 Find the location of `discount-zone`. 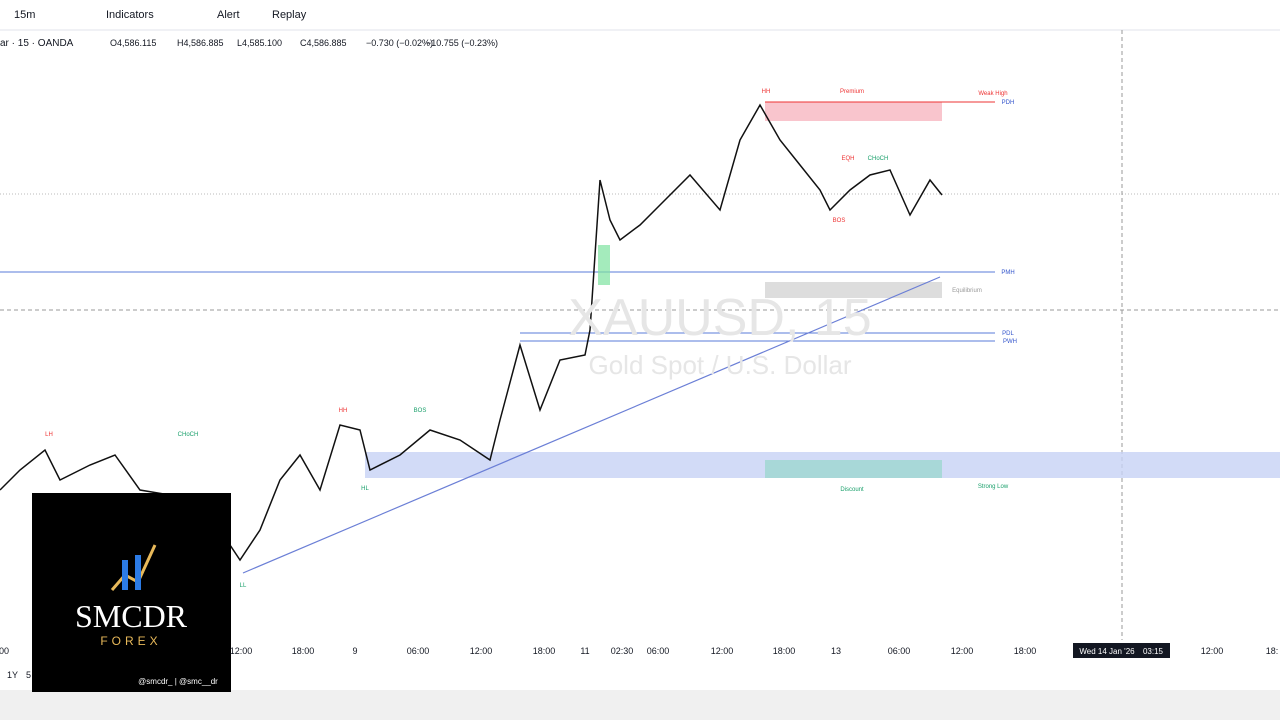

discount-zone is located at coordinates (853, 469).